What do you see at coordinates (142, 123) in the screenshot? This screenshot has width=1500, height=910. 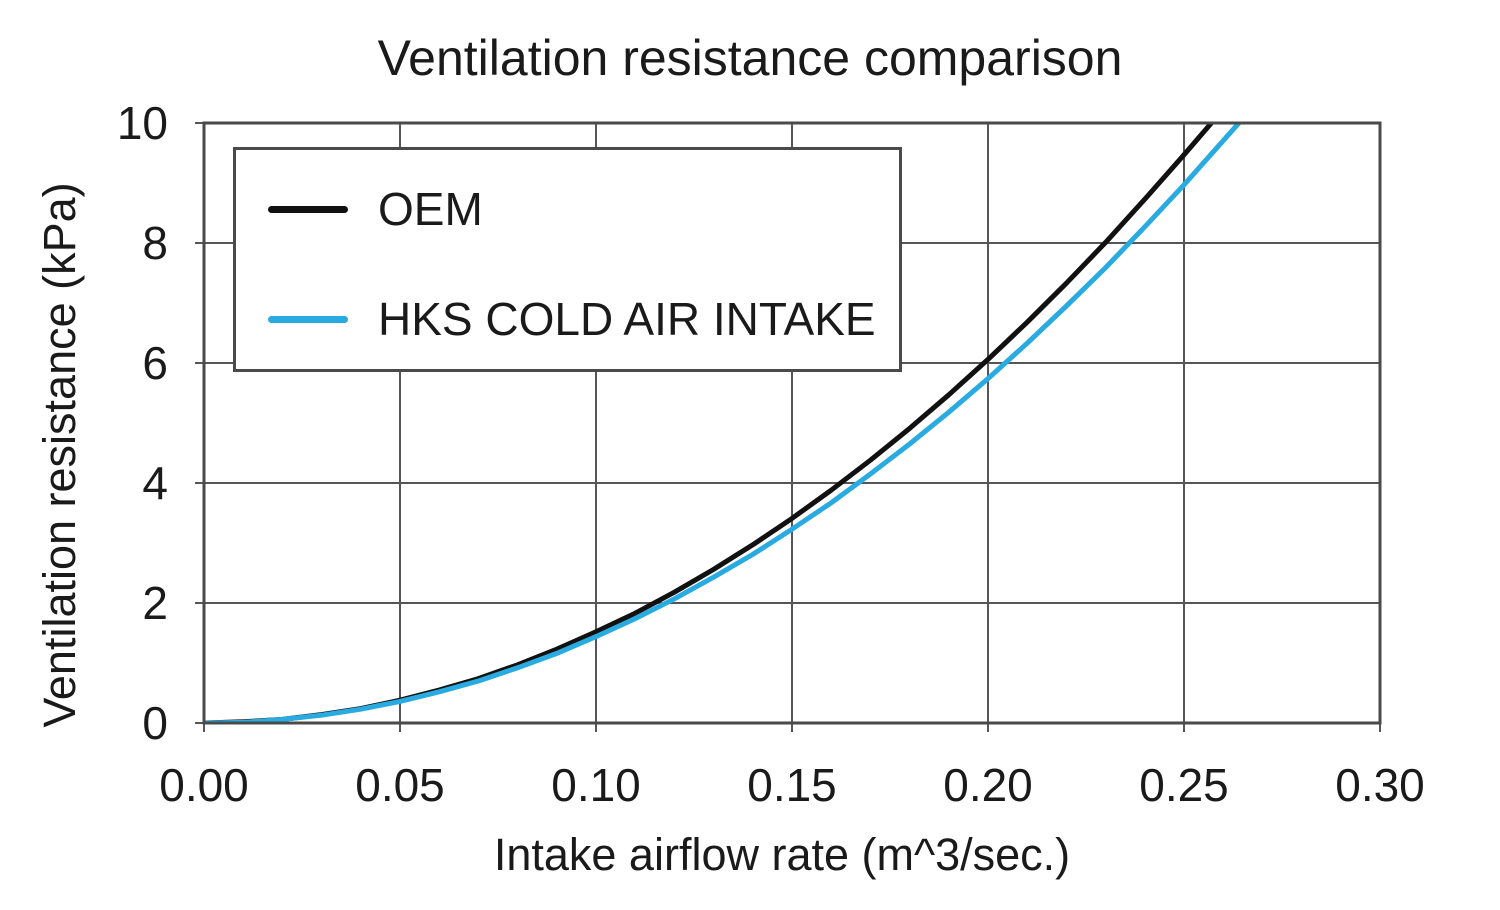 I see `y-tick-label: 10` at bounding box center [142, 123].